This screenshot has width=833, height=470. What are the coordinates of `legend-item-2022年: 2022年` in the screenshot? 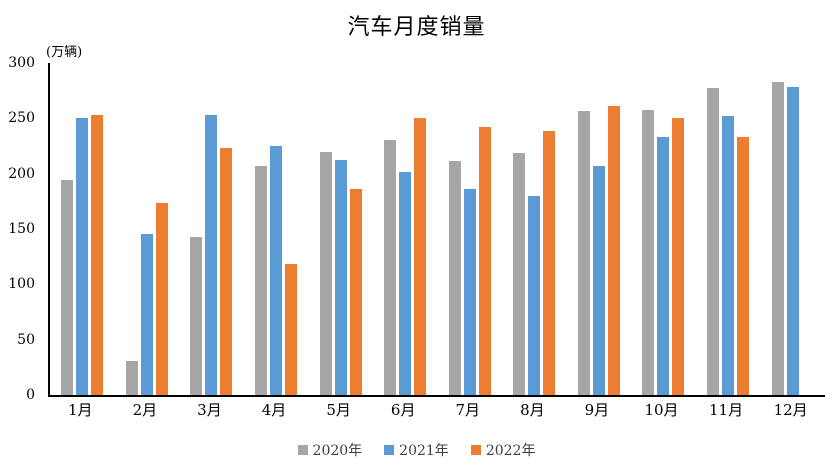 It's located at (503, 450).